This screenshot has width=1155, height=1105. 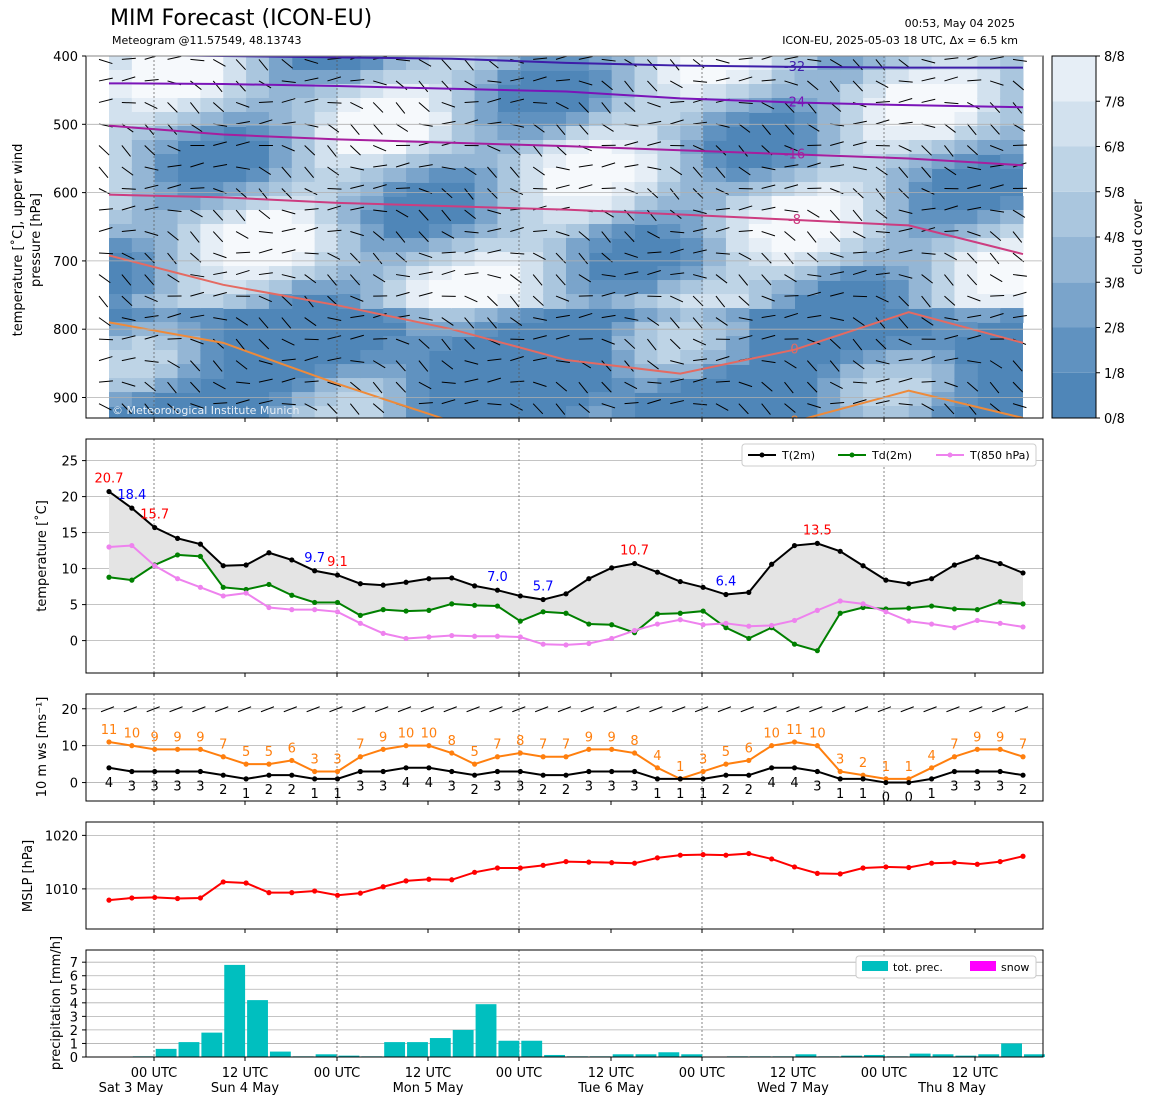 I want to click on series-mslp-point, so click(x=680, y=855).